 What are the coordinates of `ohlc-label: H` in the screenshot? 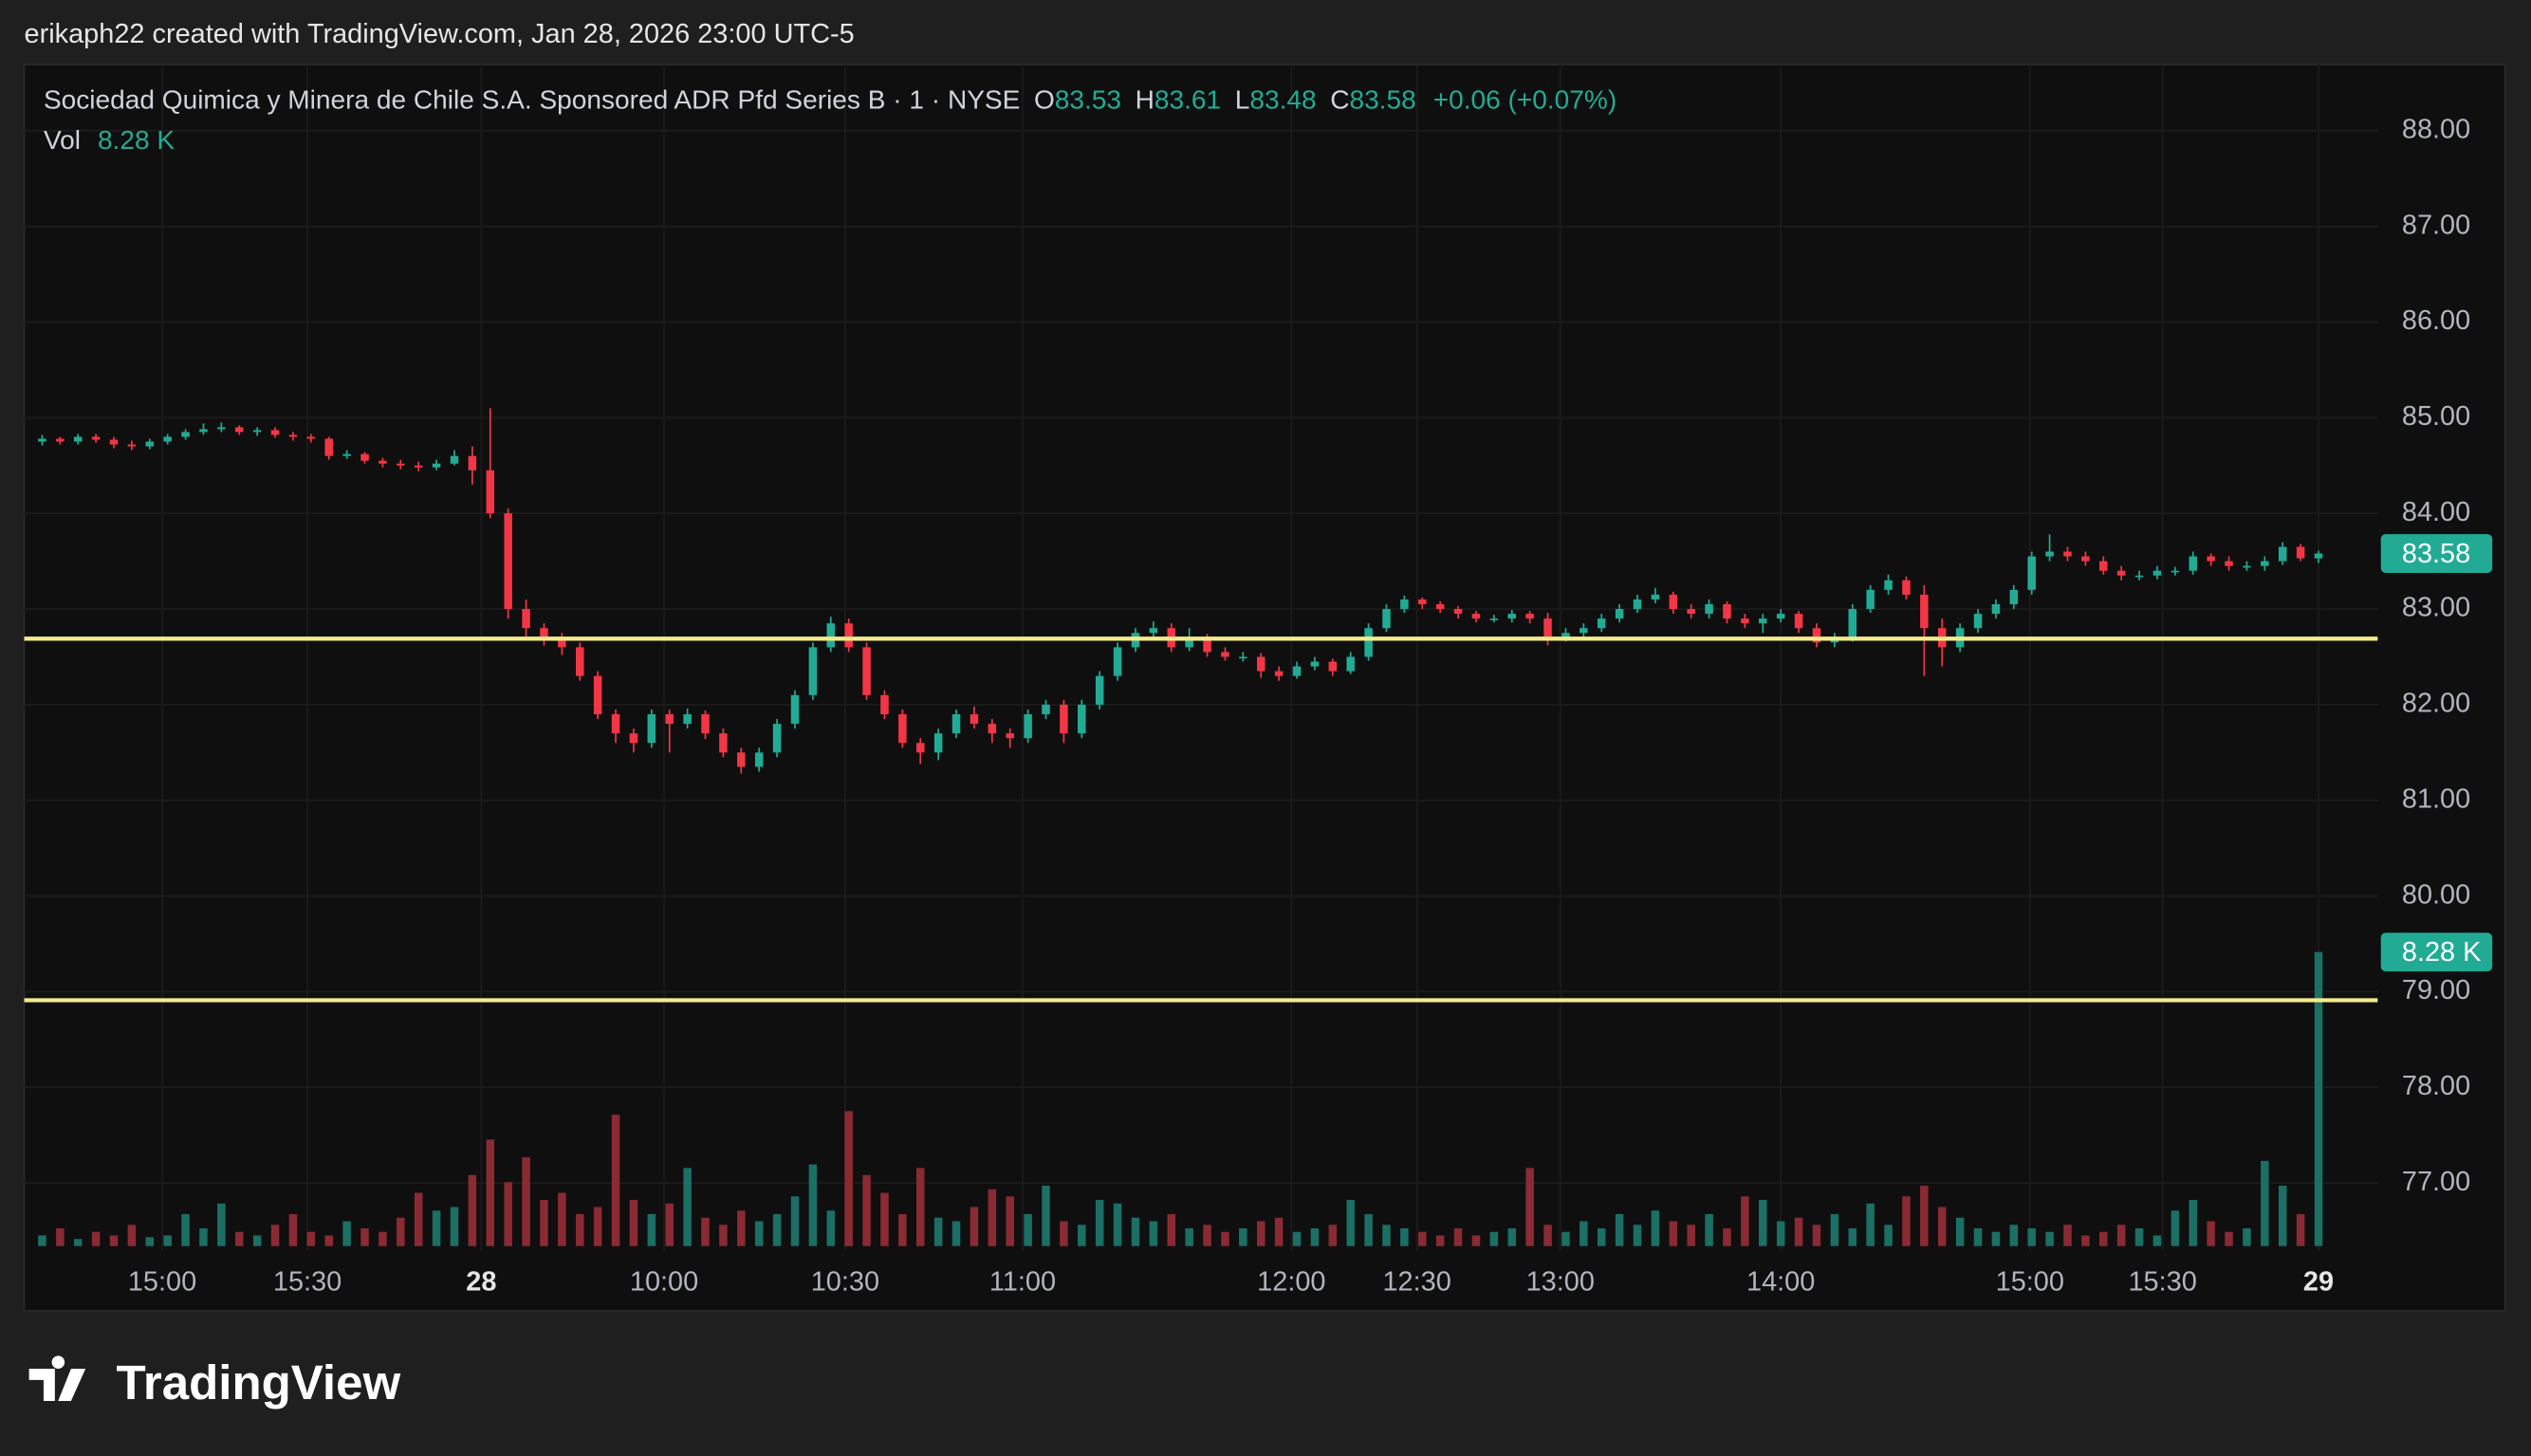 It's located at (1145, 100).